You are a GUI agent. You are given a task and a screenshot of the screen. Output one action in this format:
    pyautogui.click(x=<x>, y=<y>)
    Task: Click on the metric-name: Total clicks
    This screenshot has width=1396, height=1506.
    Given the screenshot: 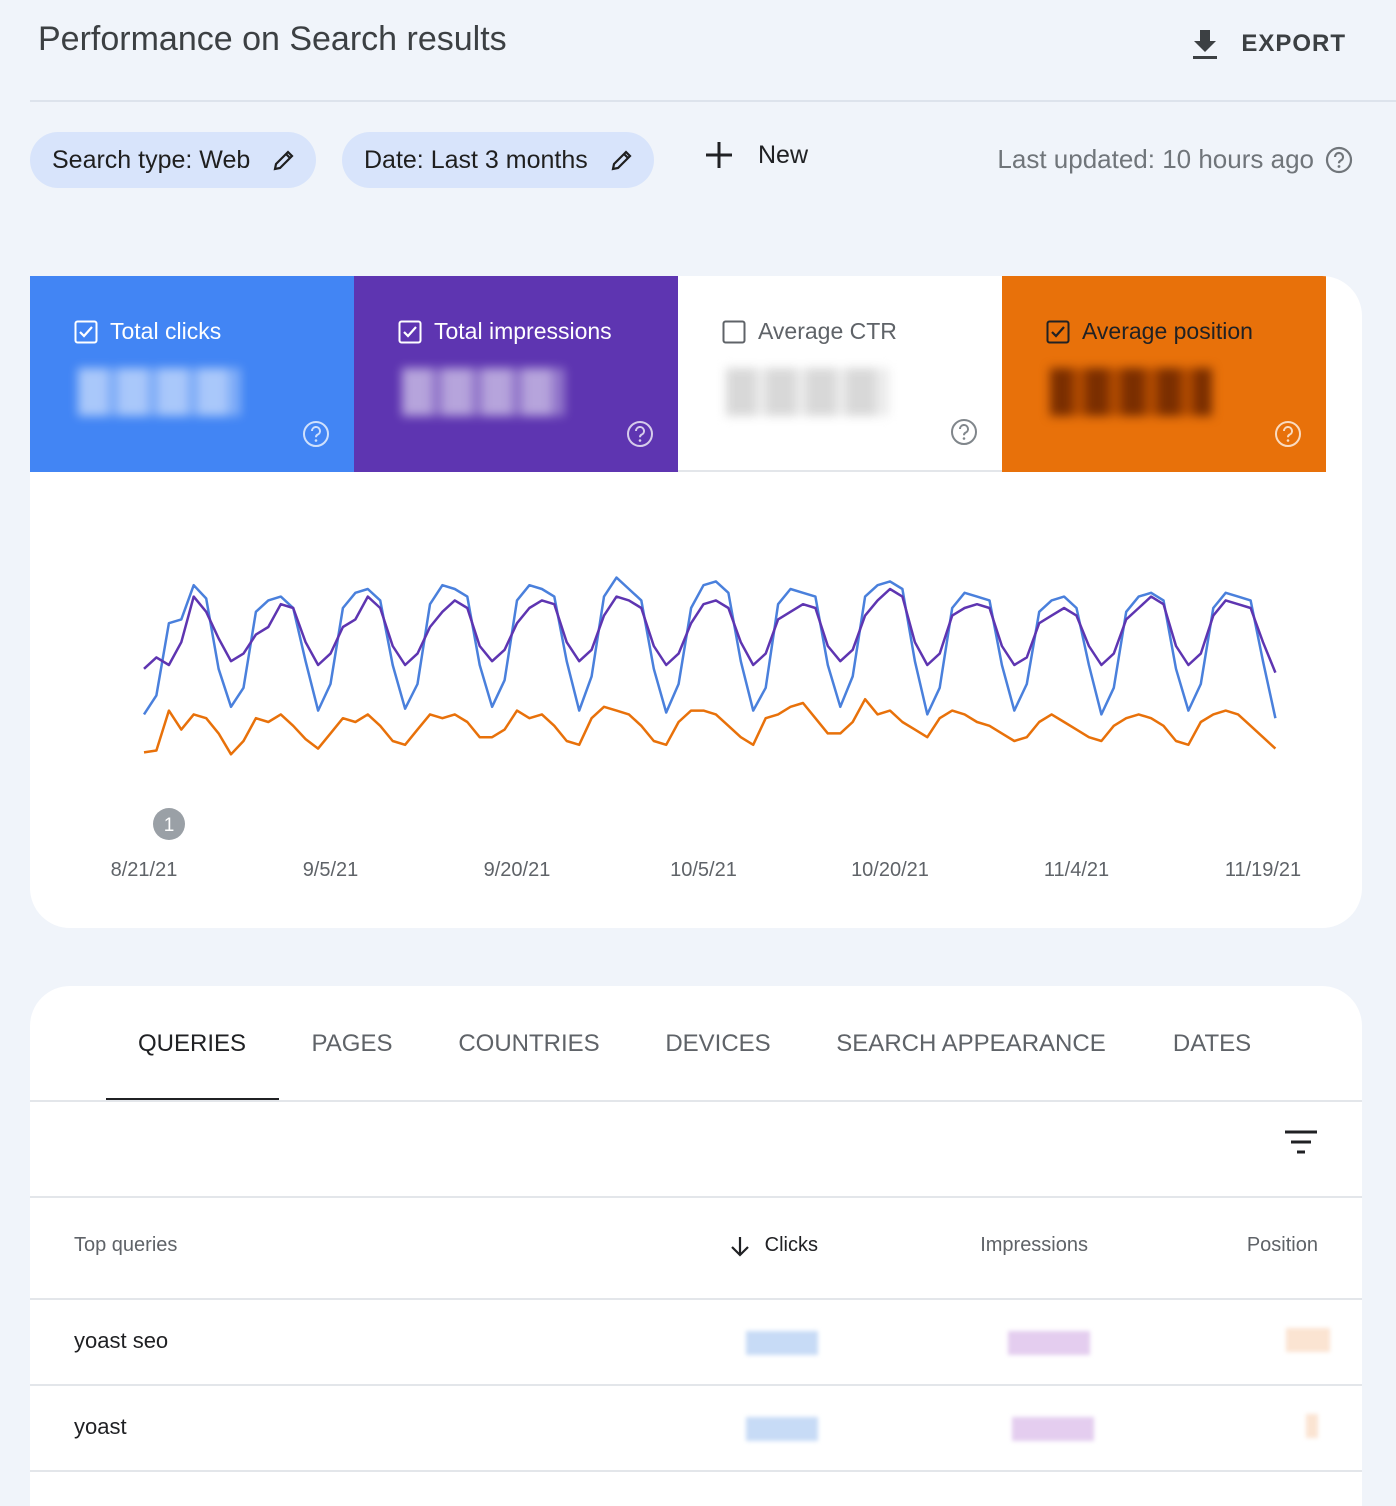 What is the action you would take?
    pyautogui.click(x=166, y=331)
    